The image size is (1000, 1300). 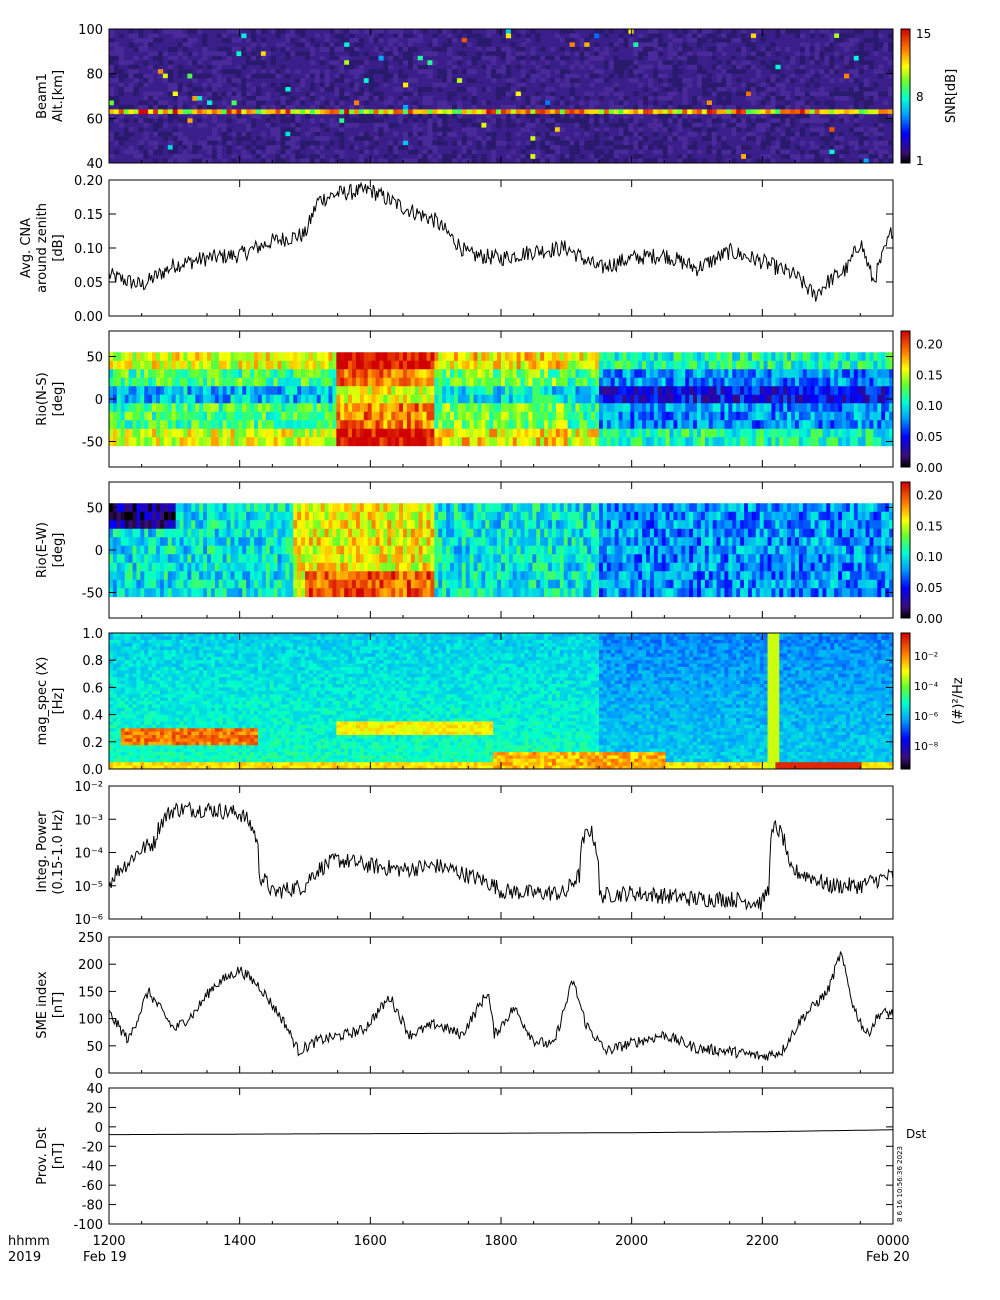 What do you see at coordinates (88, 820) in the screenshot?
I see `y-tick-label: 10⁻³` at bounding box center [88, 820].